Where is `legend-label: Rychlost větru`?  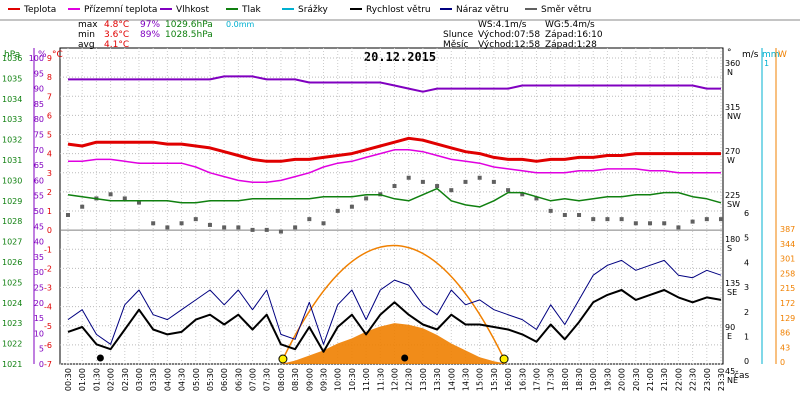
legend-label: Rychlost větru is located at coordinates (398, 10).